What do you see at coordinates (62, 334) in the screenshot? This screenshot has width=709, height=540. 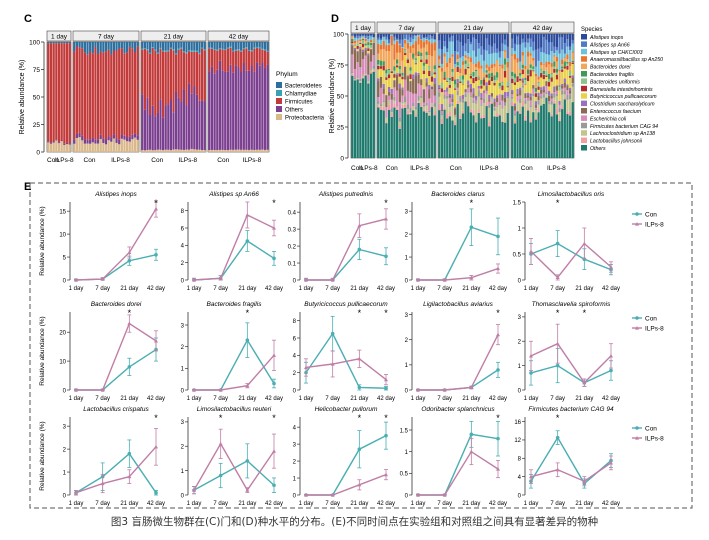 I see `line-chart-y-tick-label: 20` at bounding box center [62, 334].